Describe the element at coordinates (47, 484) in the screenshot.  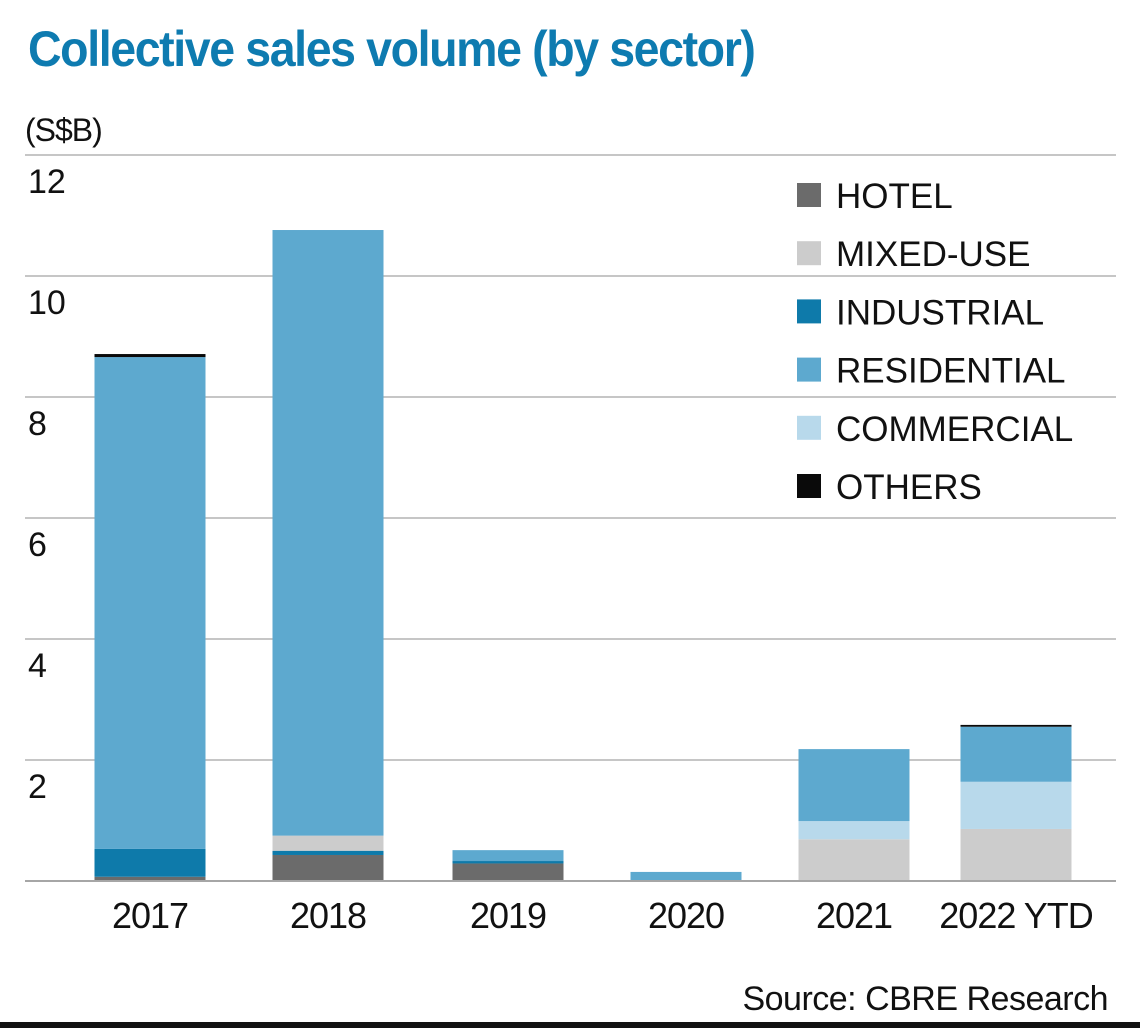
I see `y-axis-ticks: 2 4 6 8 10 12` at that location.